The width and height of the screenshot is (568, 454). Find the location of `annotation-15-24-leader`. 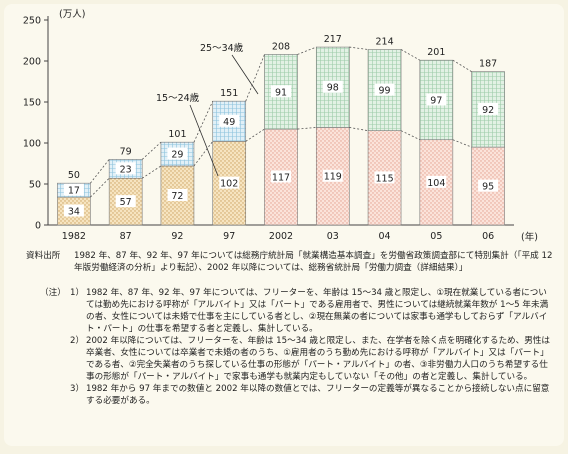

annotation-15-24-leader is located at coordinates (204, 140).